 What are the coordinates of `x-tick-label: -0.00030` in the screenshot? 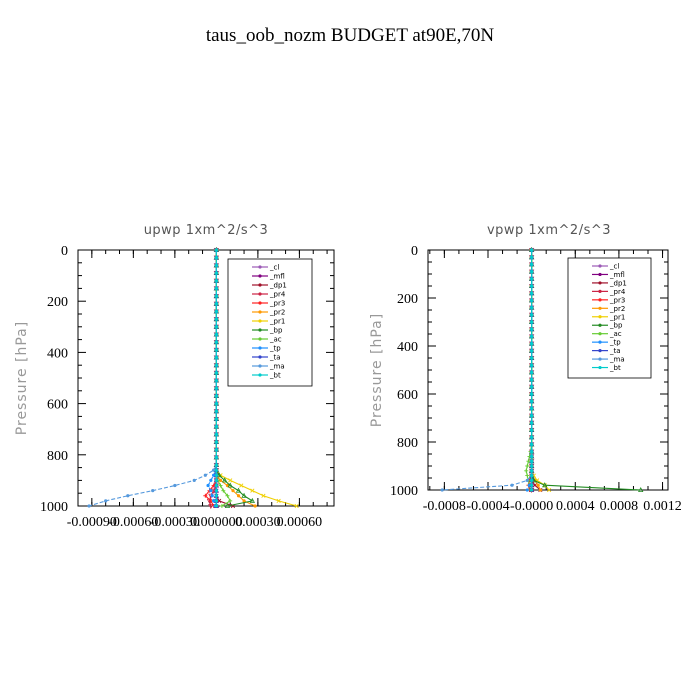 It's located at (175, 522).